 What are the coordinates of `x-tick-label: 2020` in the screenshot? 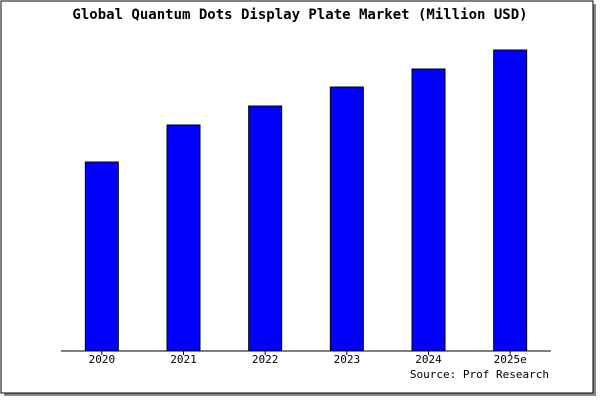 It's located at (102, 359).